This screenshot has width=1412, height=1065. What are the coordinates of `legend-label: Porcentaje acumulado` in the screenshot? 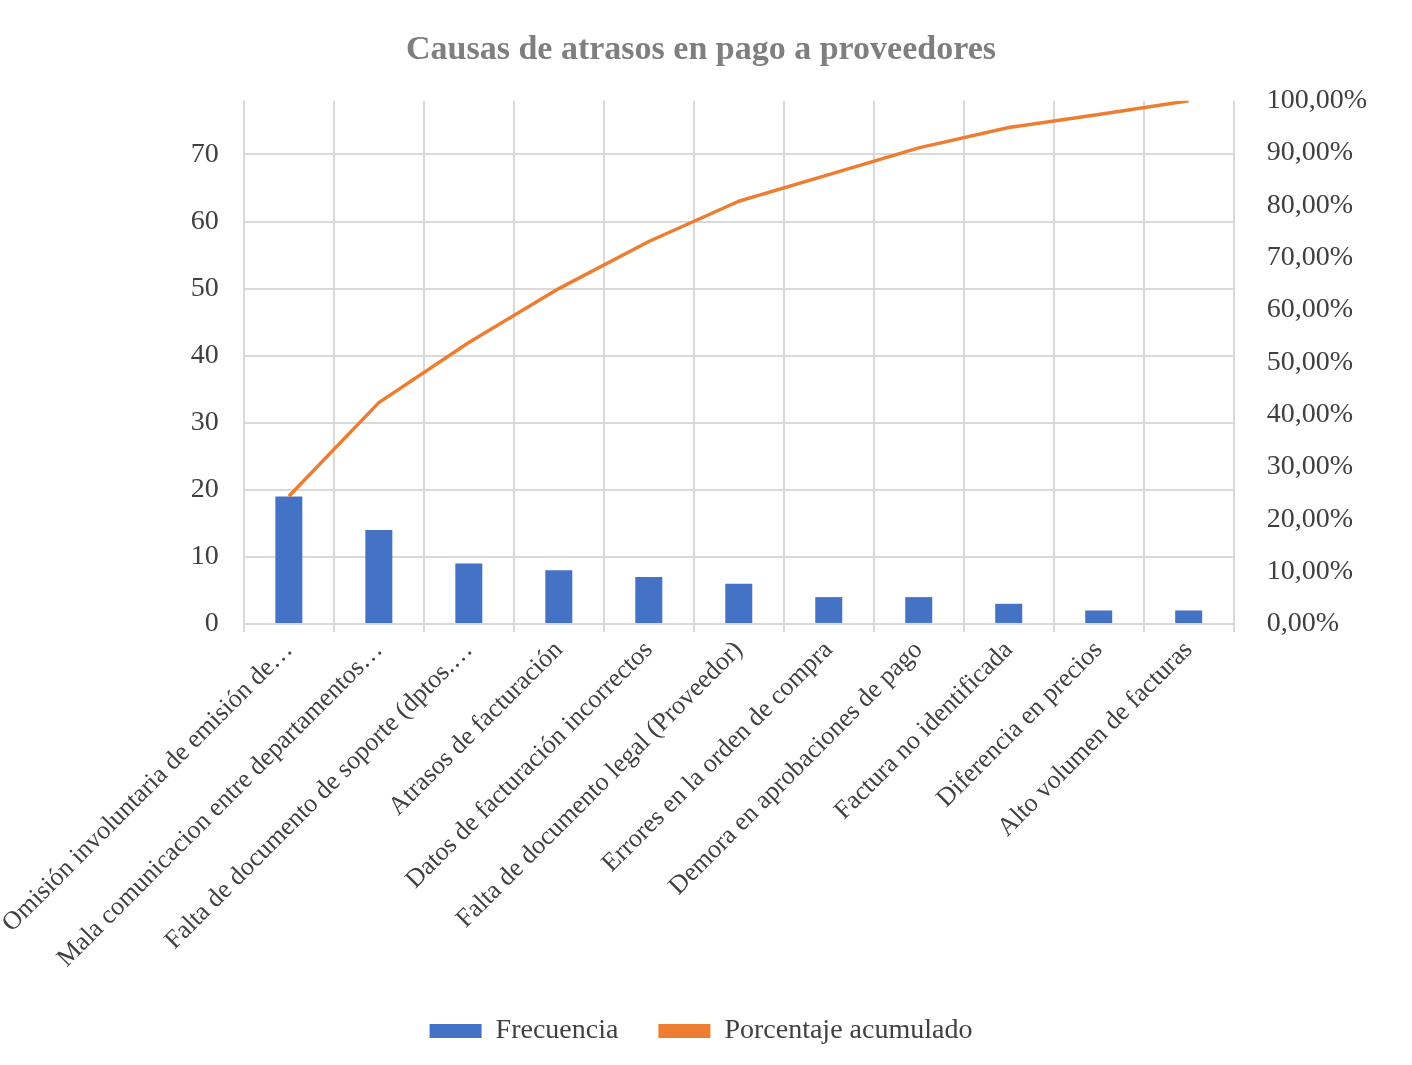 It's located at (848, 1029).